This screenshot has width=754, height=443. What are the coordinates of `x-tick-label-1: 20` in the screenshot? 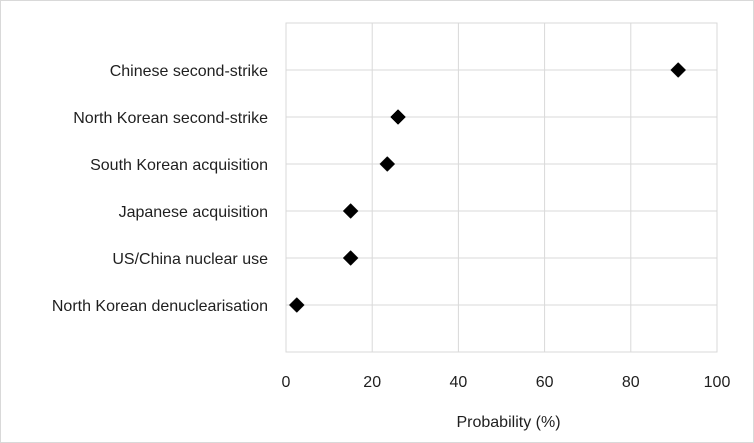 It's located at (372, 382).